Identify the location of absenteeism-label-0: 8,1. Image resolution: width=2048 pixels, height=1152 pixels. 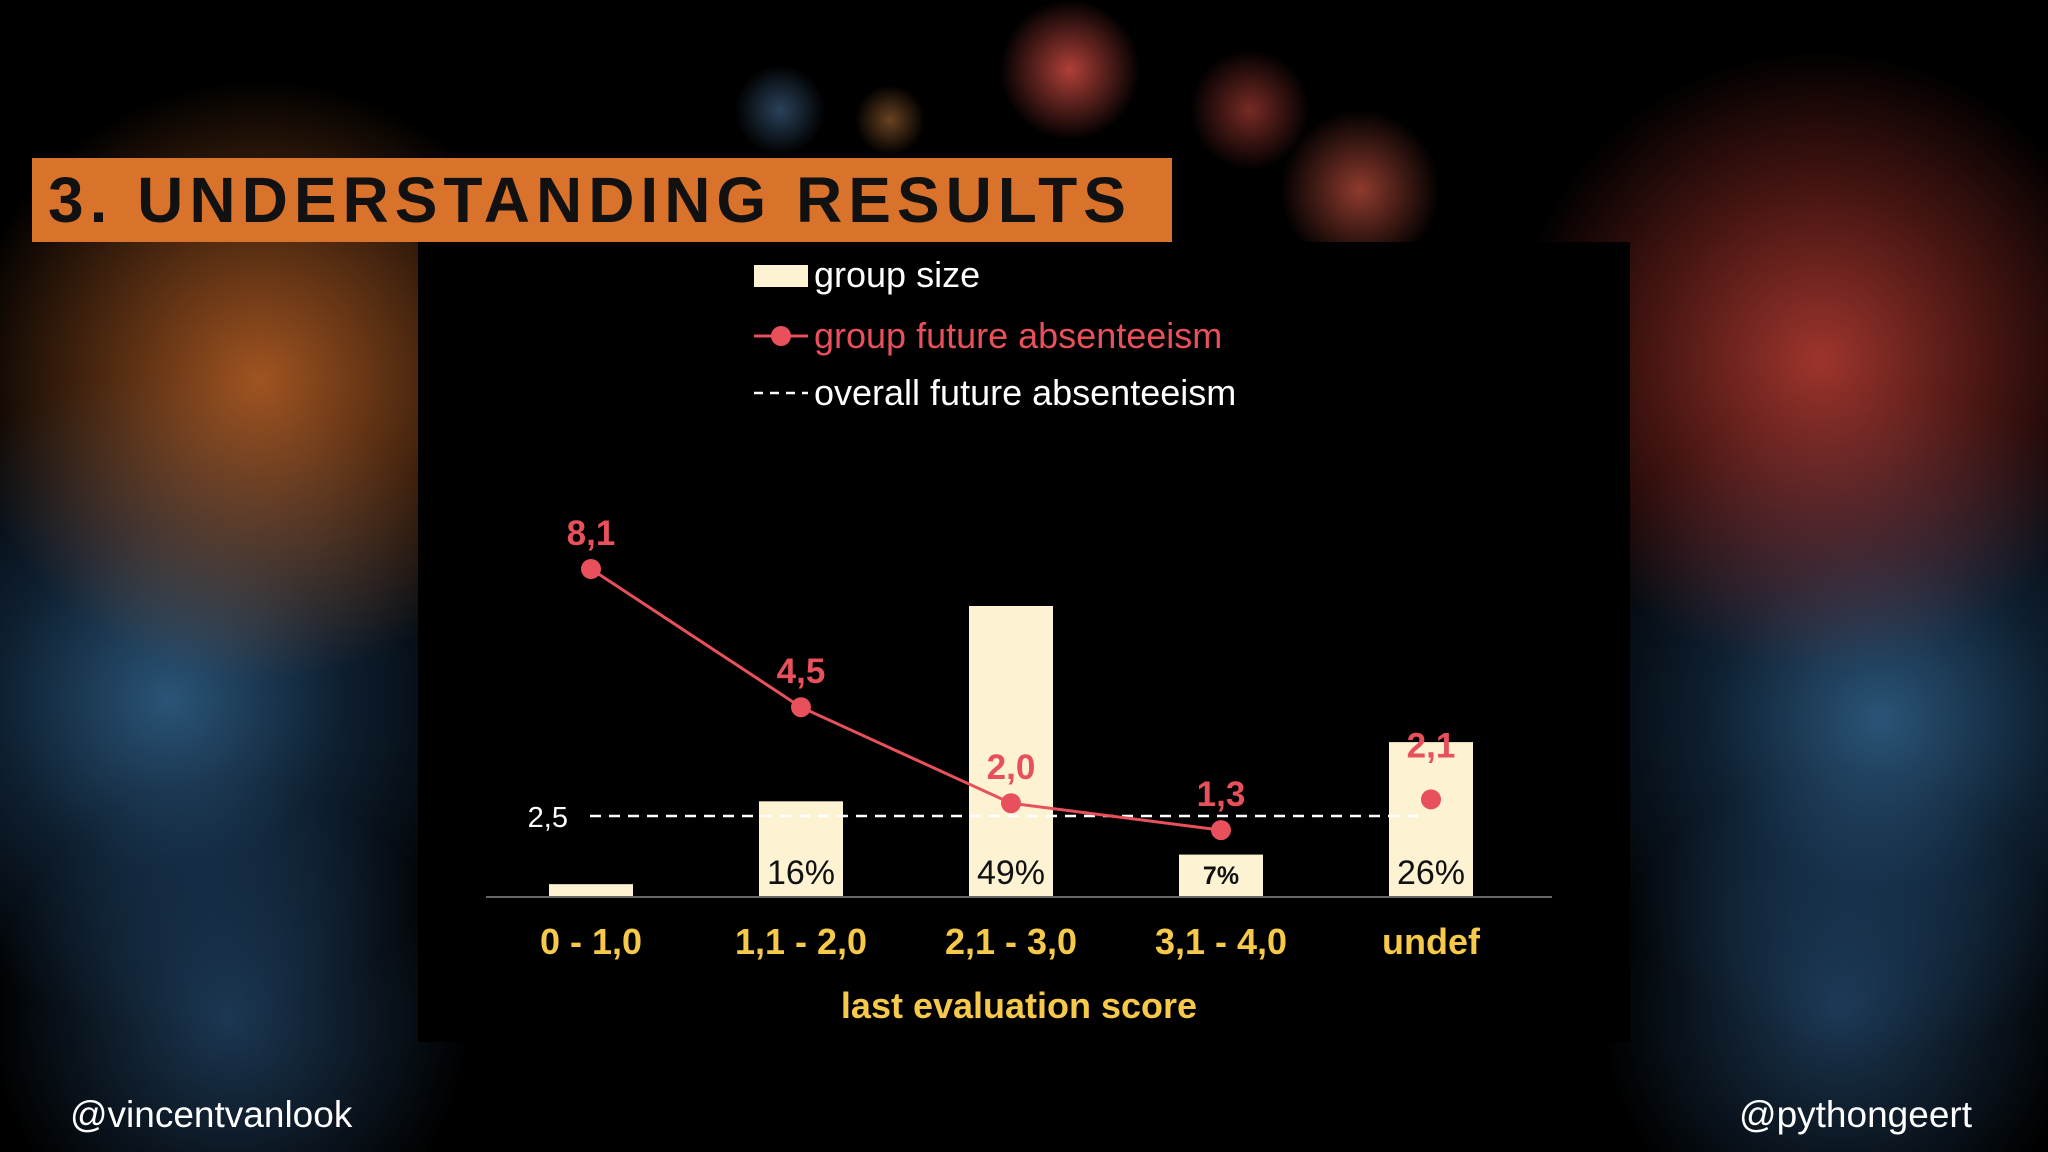
(591, 533).